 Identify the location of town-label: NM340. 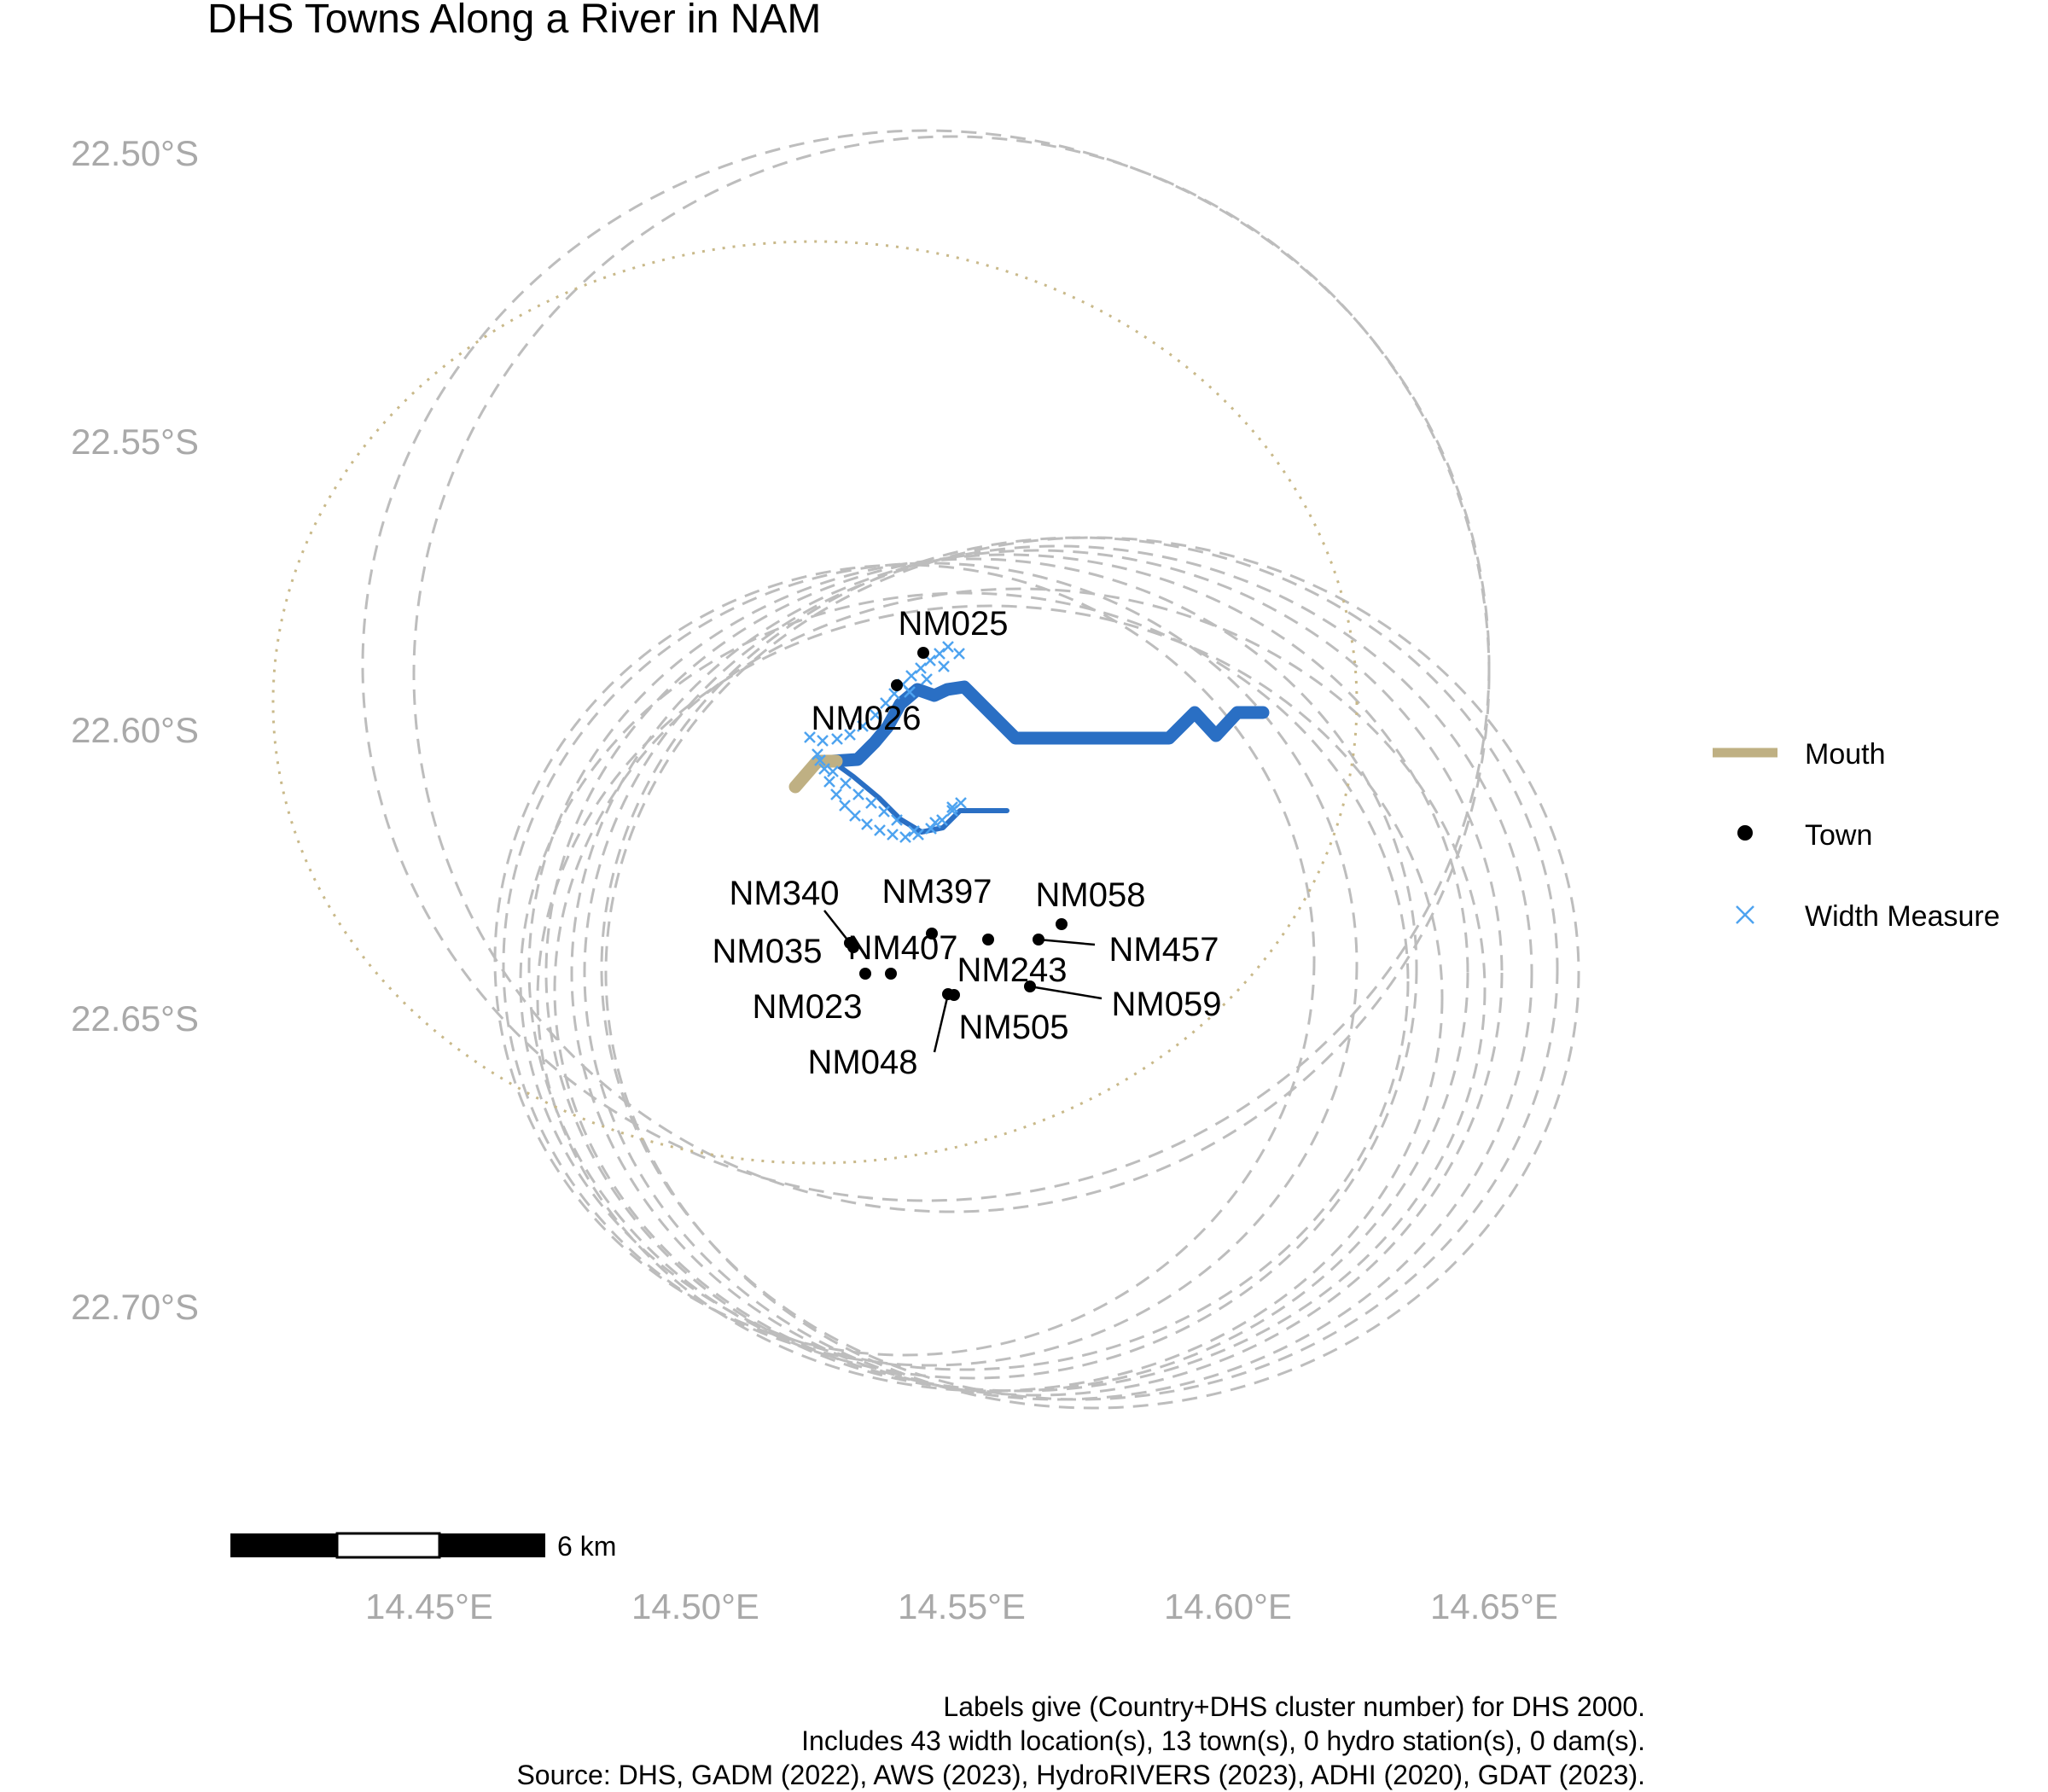
(785, 894).